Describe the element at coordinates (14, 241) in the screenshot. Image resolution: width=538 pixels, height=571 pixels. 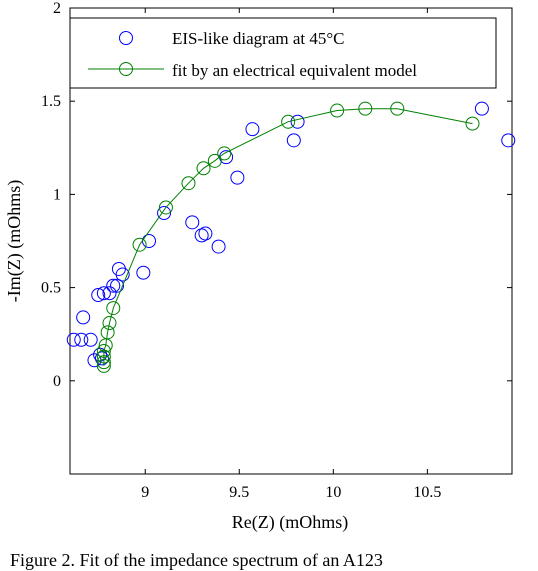
I see `y-axis-label: -Im(Z) (mOhms)` at that location.